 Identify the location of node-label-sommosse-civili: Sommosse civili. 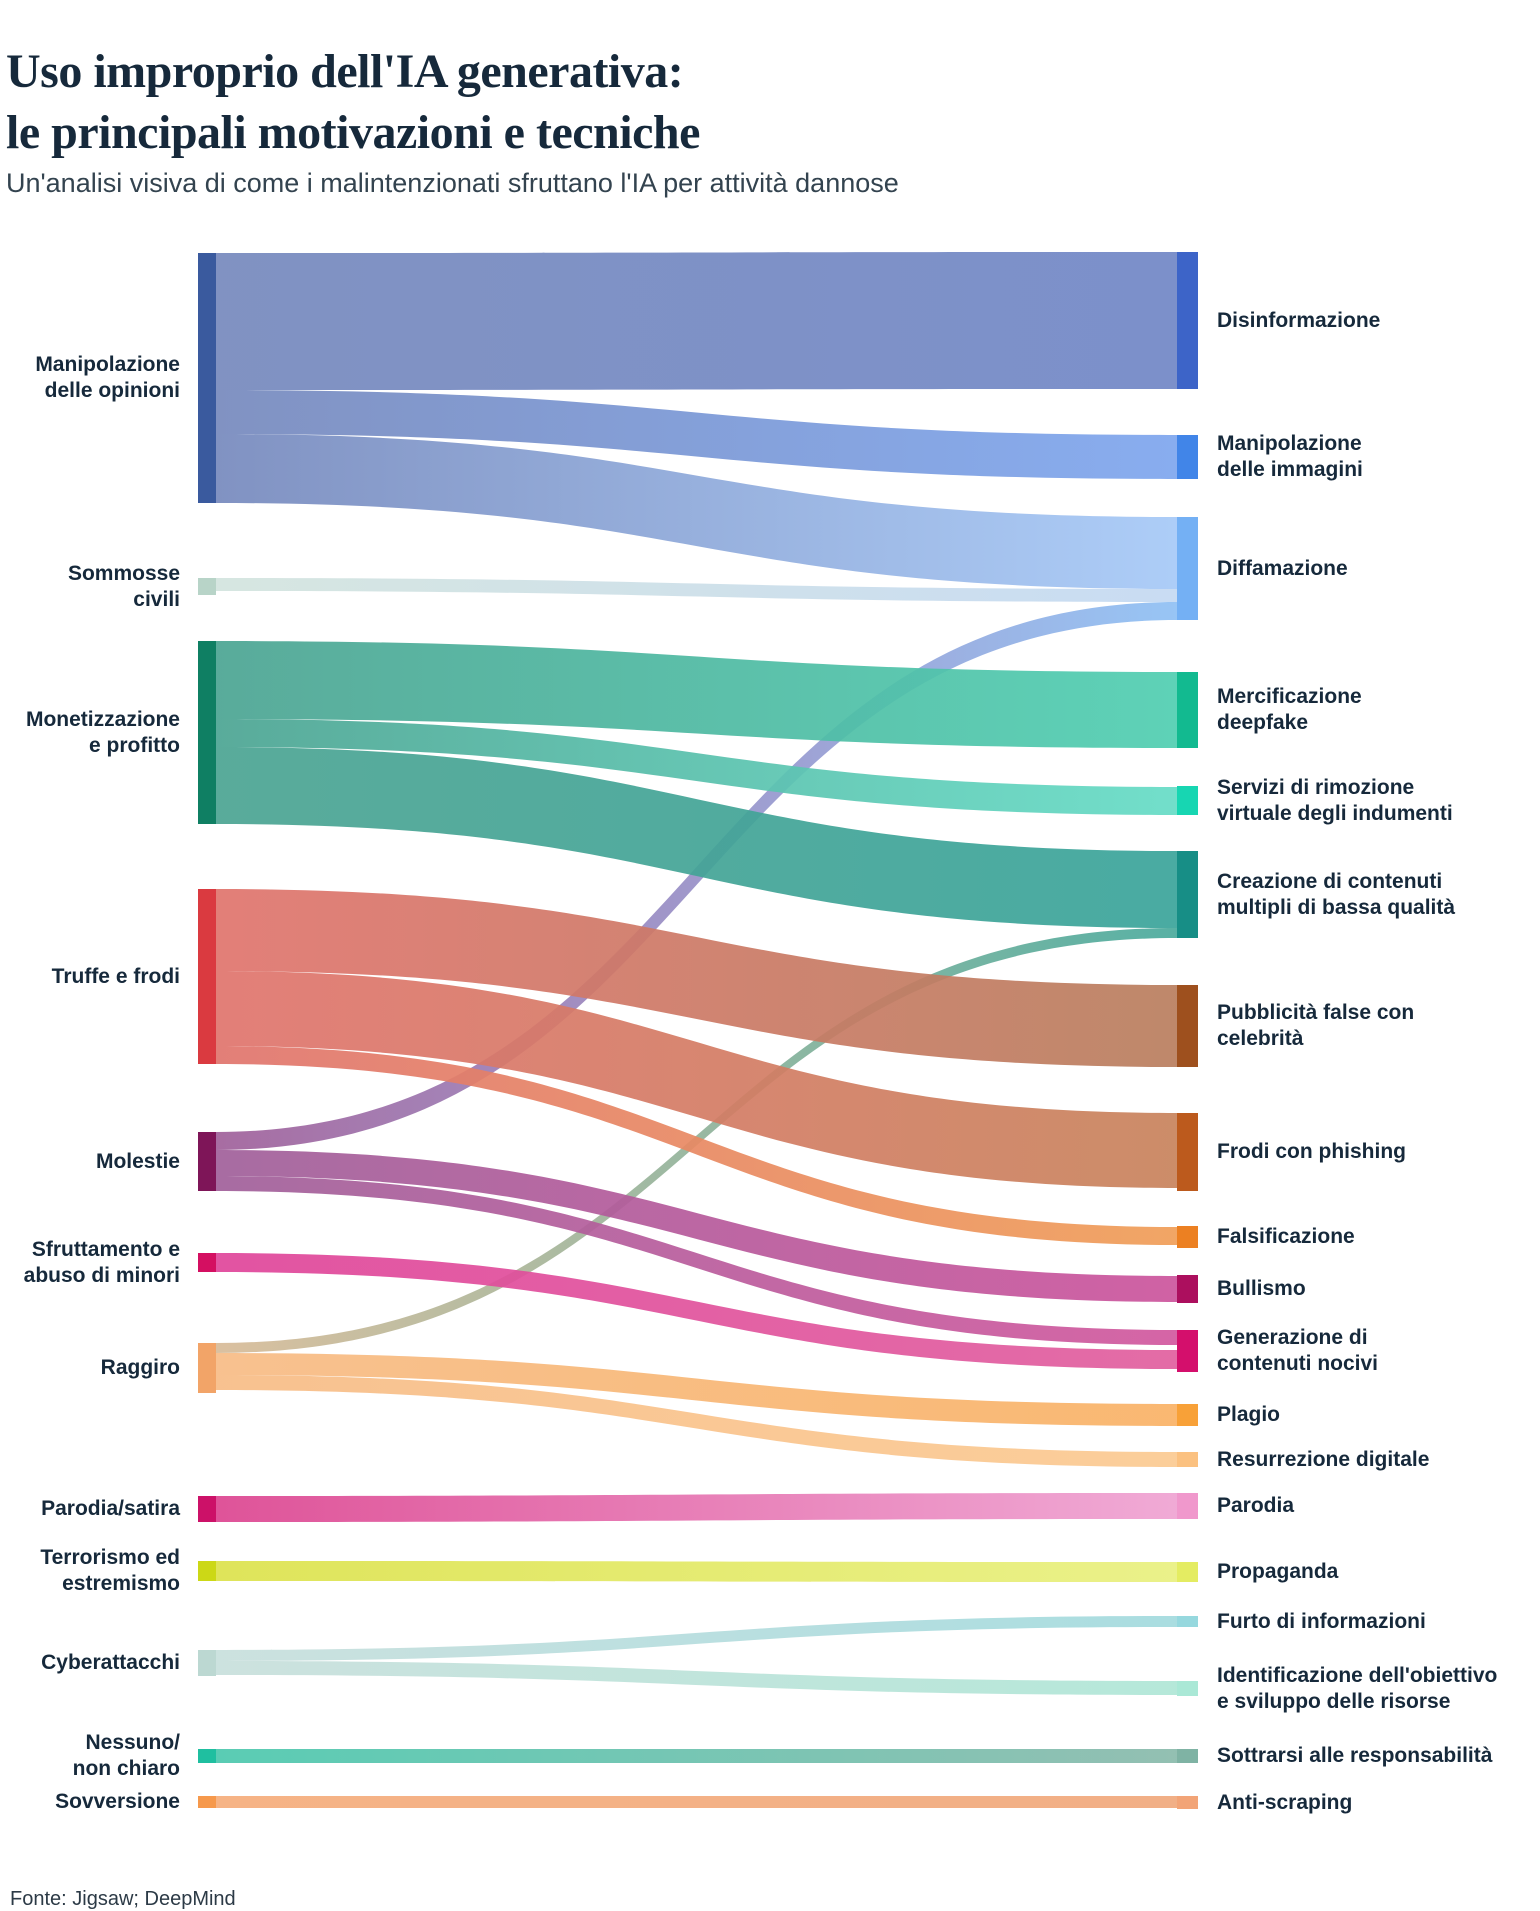
(123, 586).